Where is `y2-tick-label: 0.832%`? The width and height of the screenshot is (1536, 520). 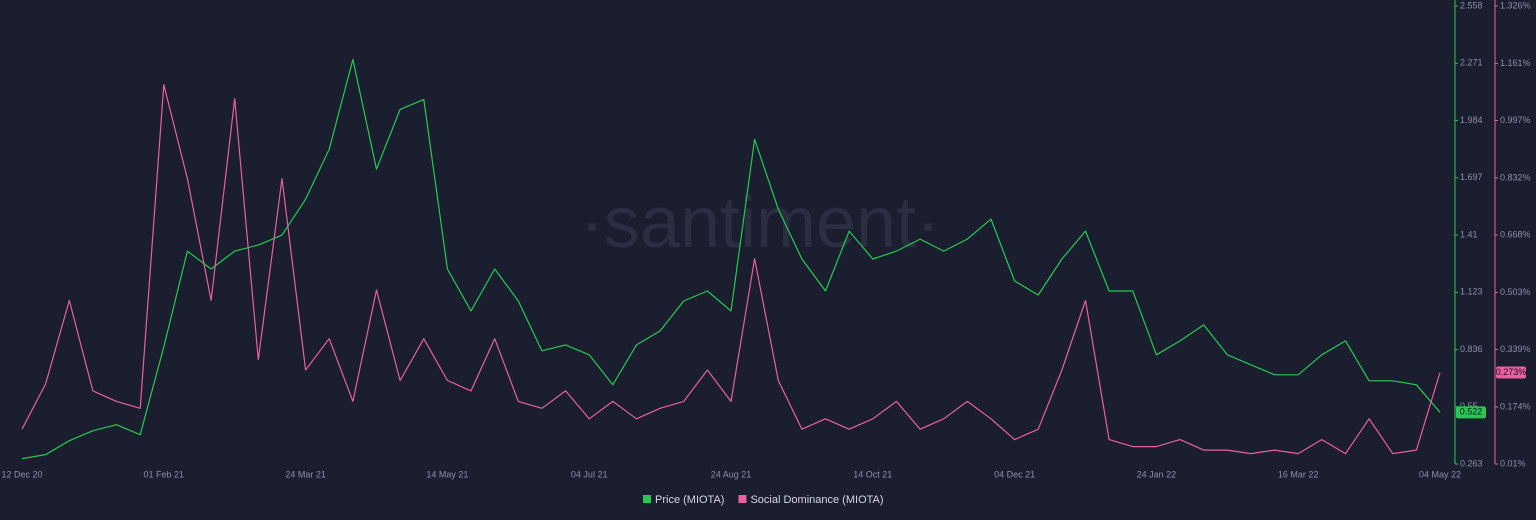
y2-tick-label: 0.832% is located at coordinates (1515, 177).